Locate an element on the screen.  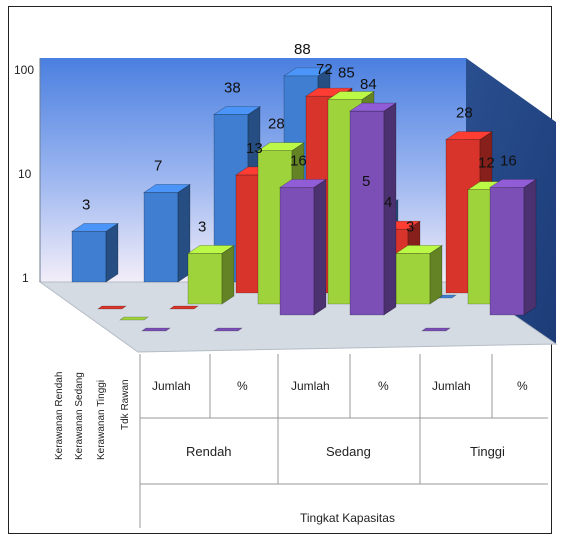
data-label: 88 is located at coordinates (302, 49).